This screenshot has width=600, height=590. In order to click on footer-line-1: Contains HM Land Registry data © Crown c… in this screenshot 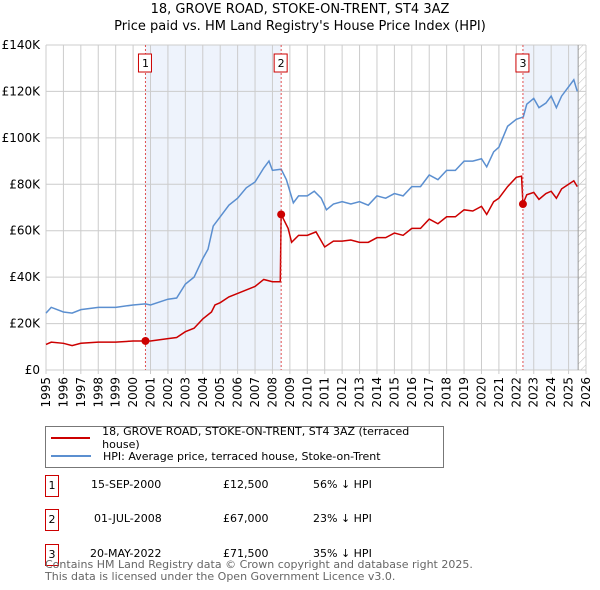, I will do `click(259, 564)`.